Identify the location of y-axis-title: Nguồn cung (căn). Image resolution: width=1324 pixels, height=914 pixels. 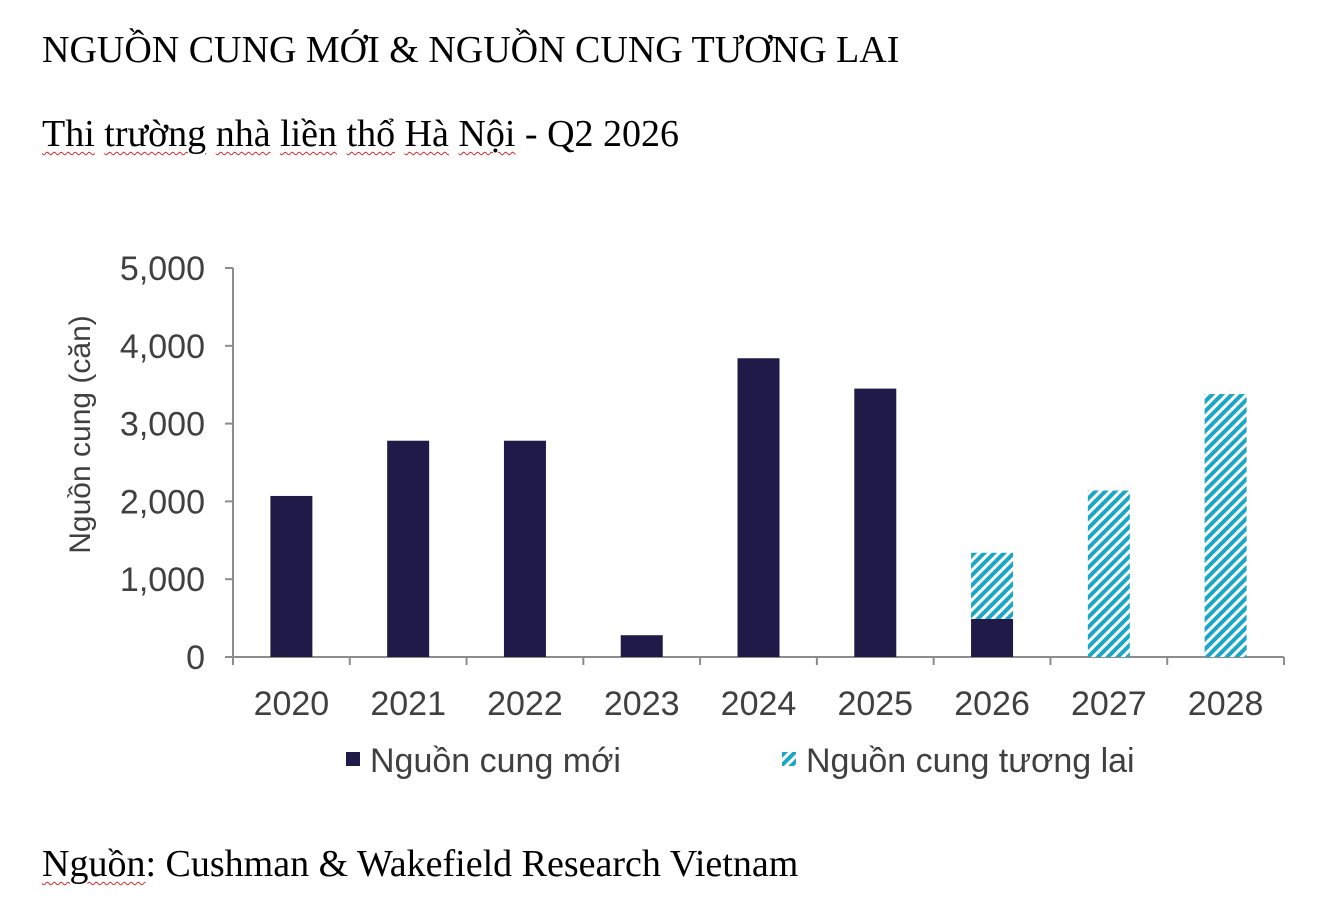
(80, 434).